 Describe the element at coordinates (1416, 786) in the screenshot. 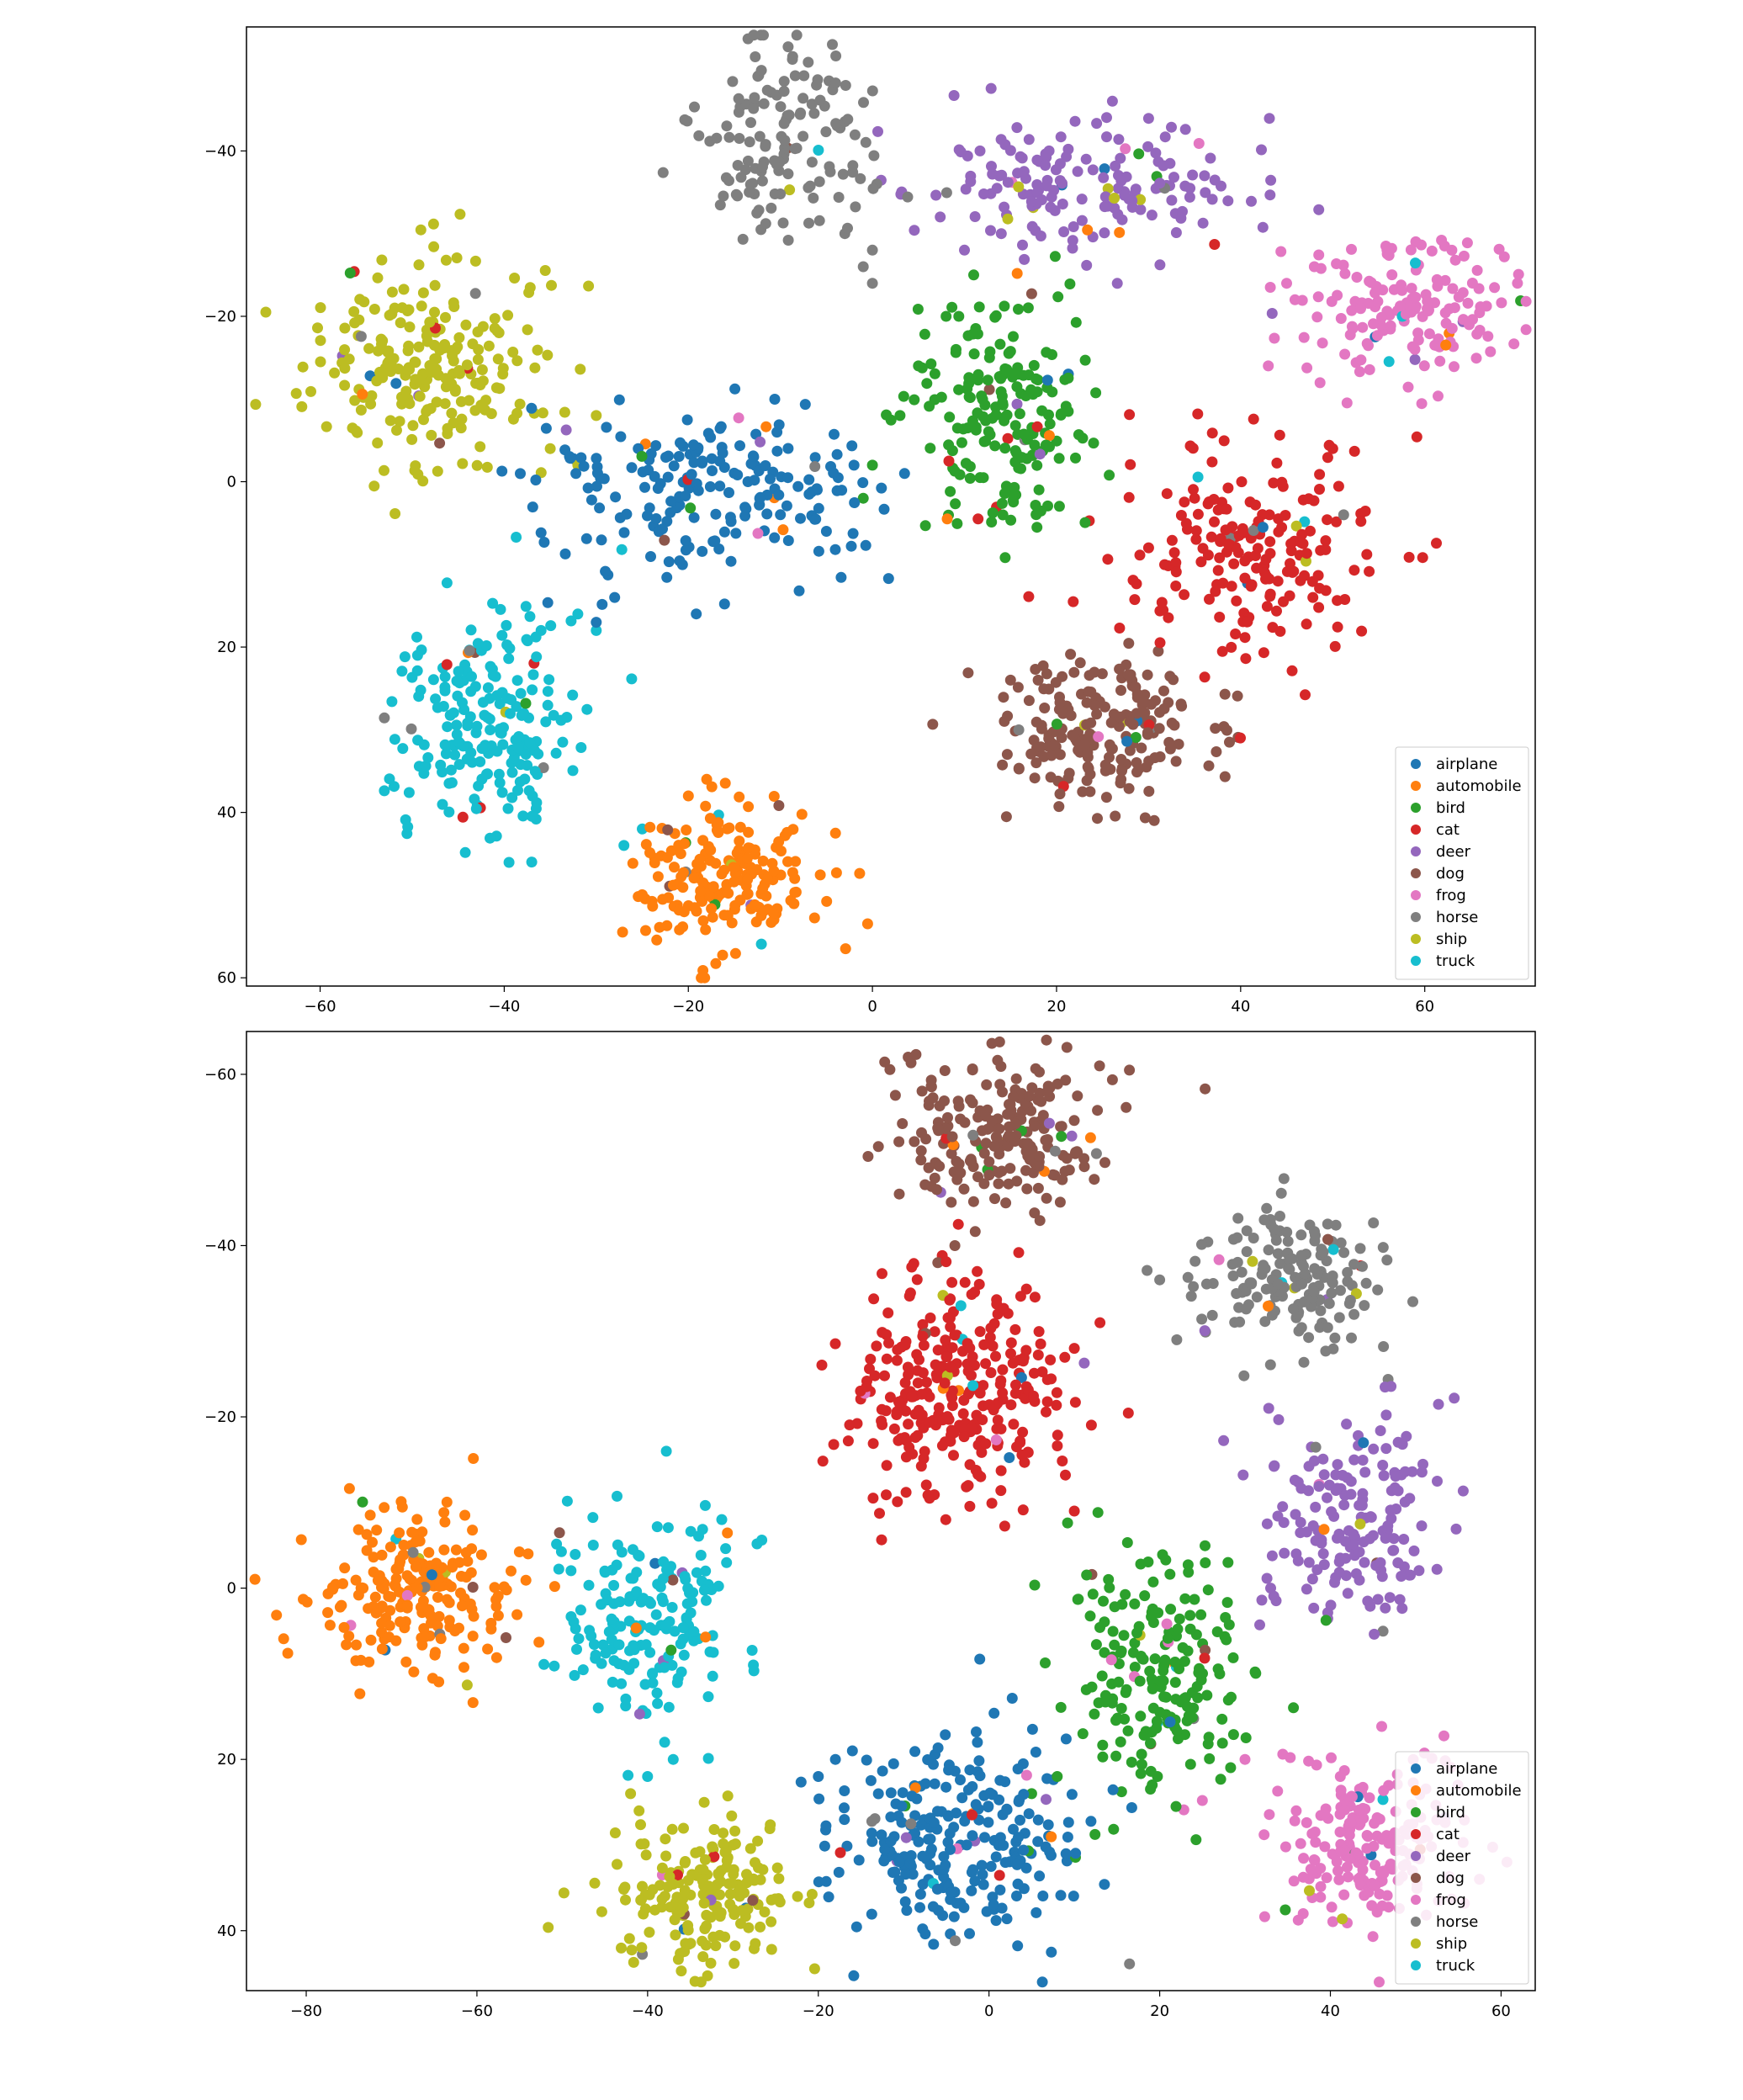

I see `top-legend-marker-automobile` at that location.